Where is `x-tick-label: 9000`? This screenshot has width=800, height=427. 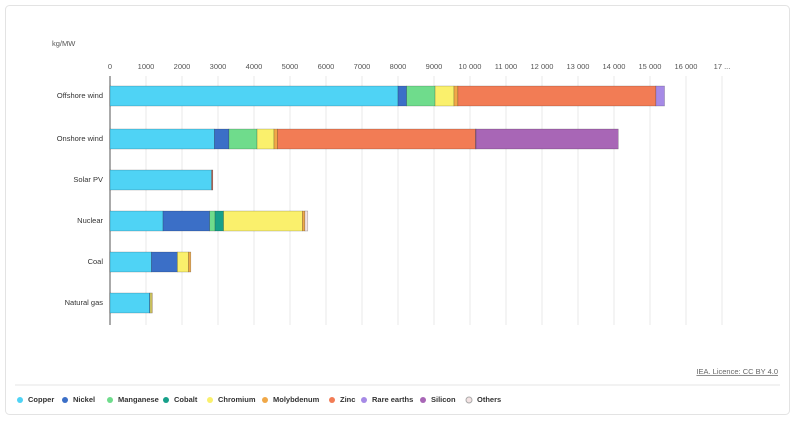 x-tick-label: 9000 is located at coordinates (434, 66).